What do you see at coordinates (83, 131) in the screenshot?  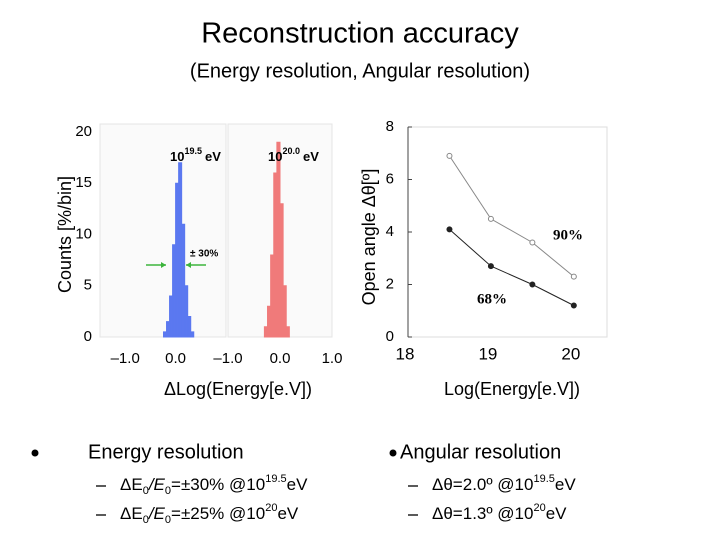 I see `y-tick-label: 20` at bounding box center [83, 131].